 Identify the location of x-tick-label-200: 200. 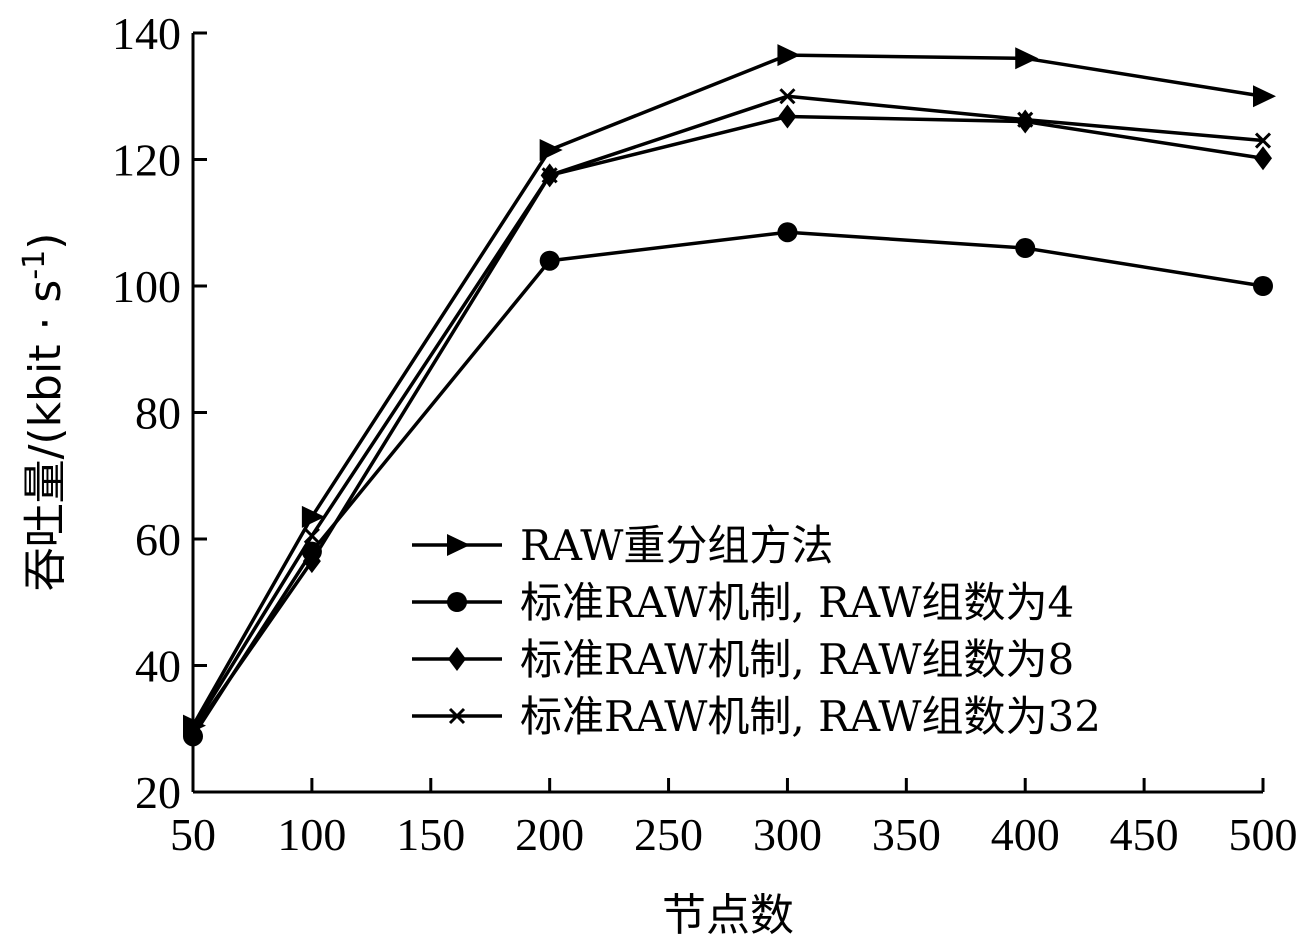
(549, 834).